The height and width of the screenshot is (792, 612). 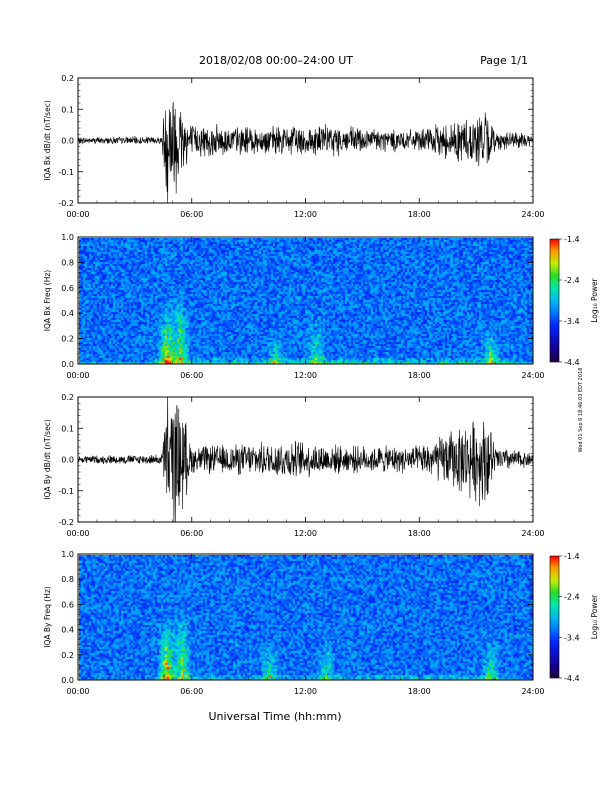 What do you see at coordinates (47, 140) in the screenshot?
I see `y-axis-label: IQA Bx dB/dt (nT/sec)` at bounding box center [47, 140].